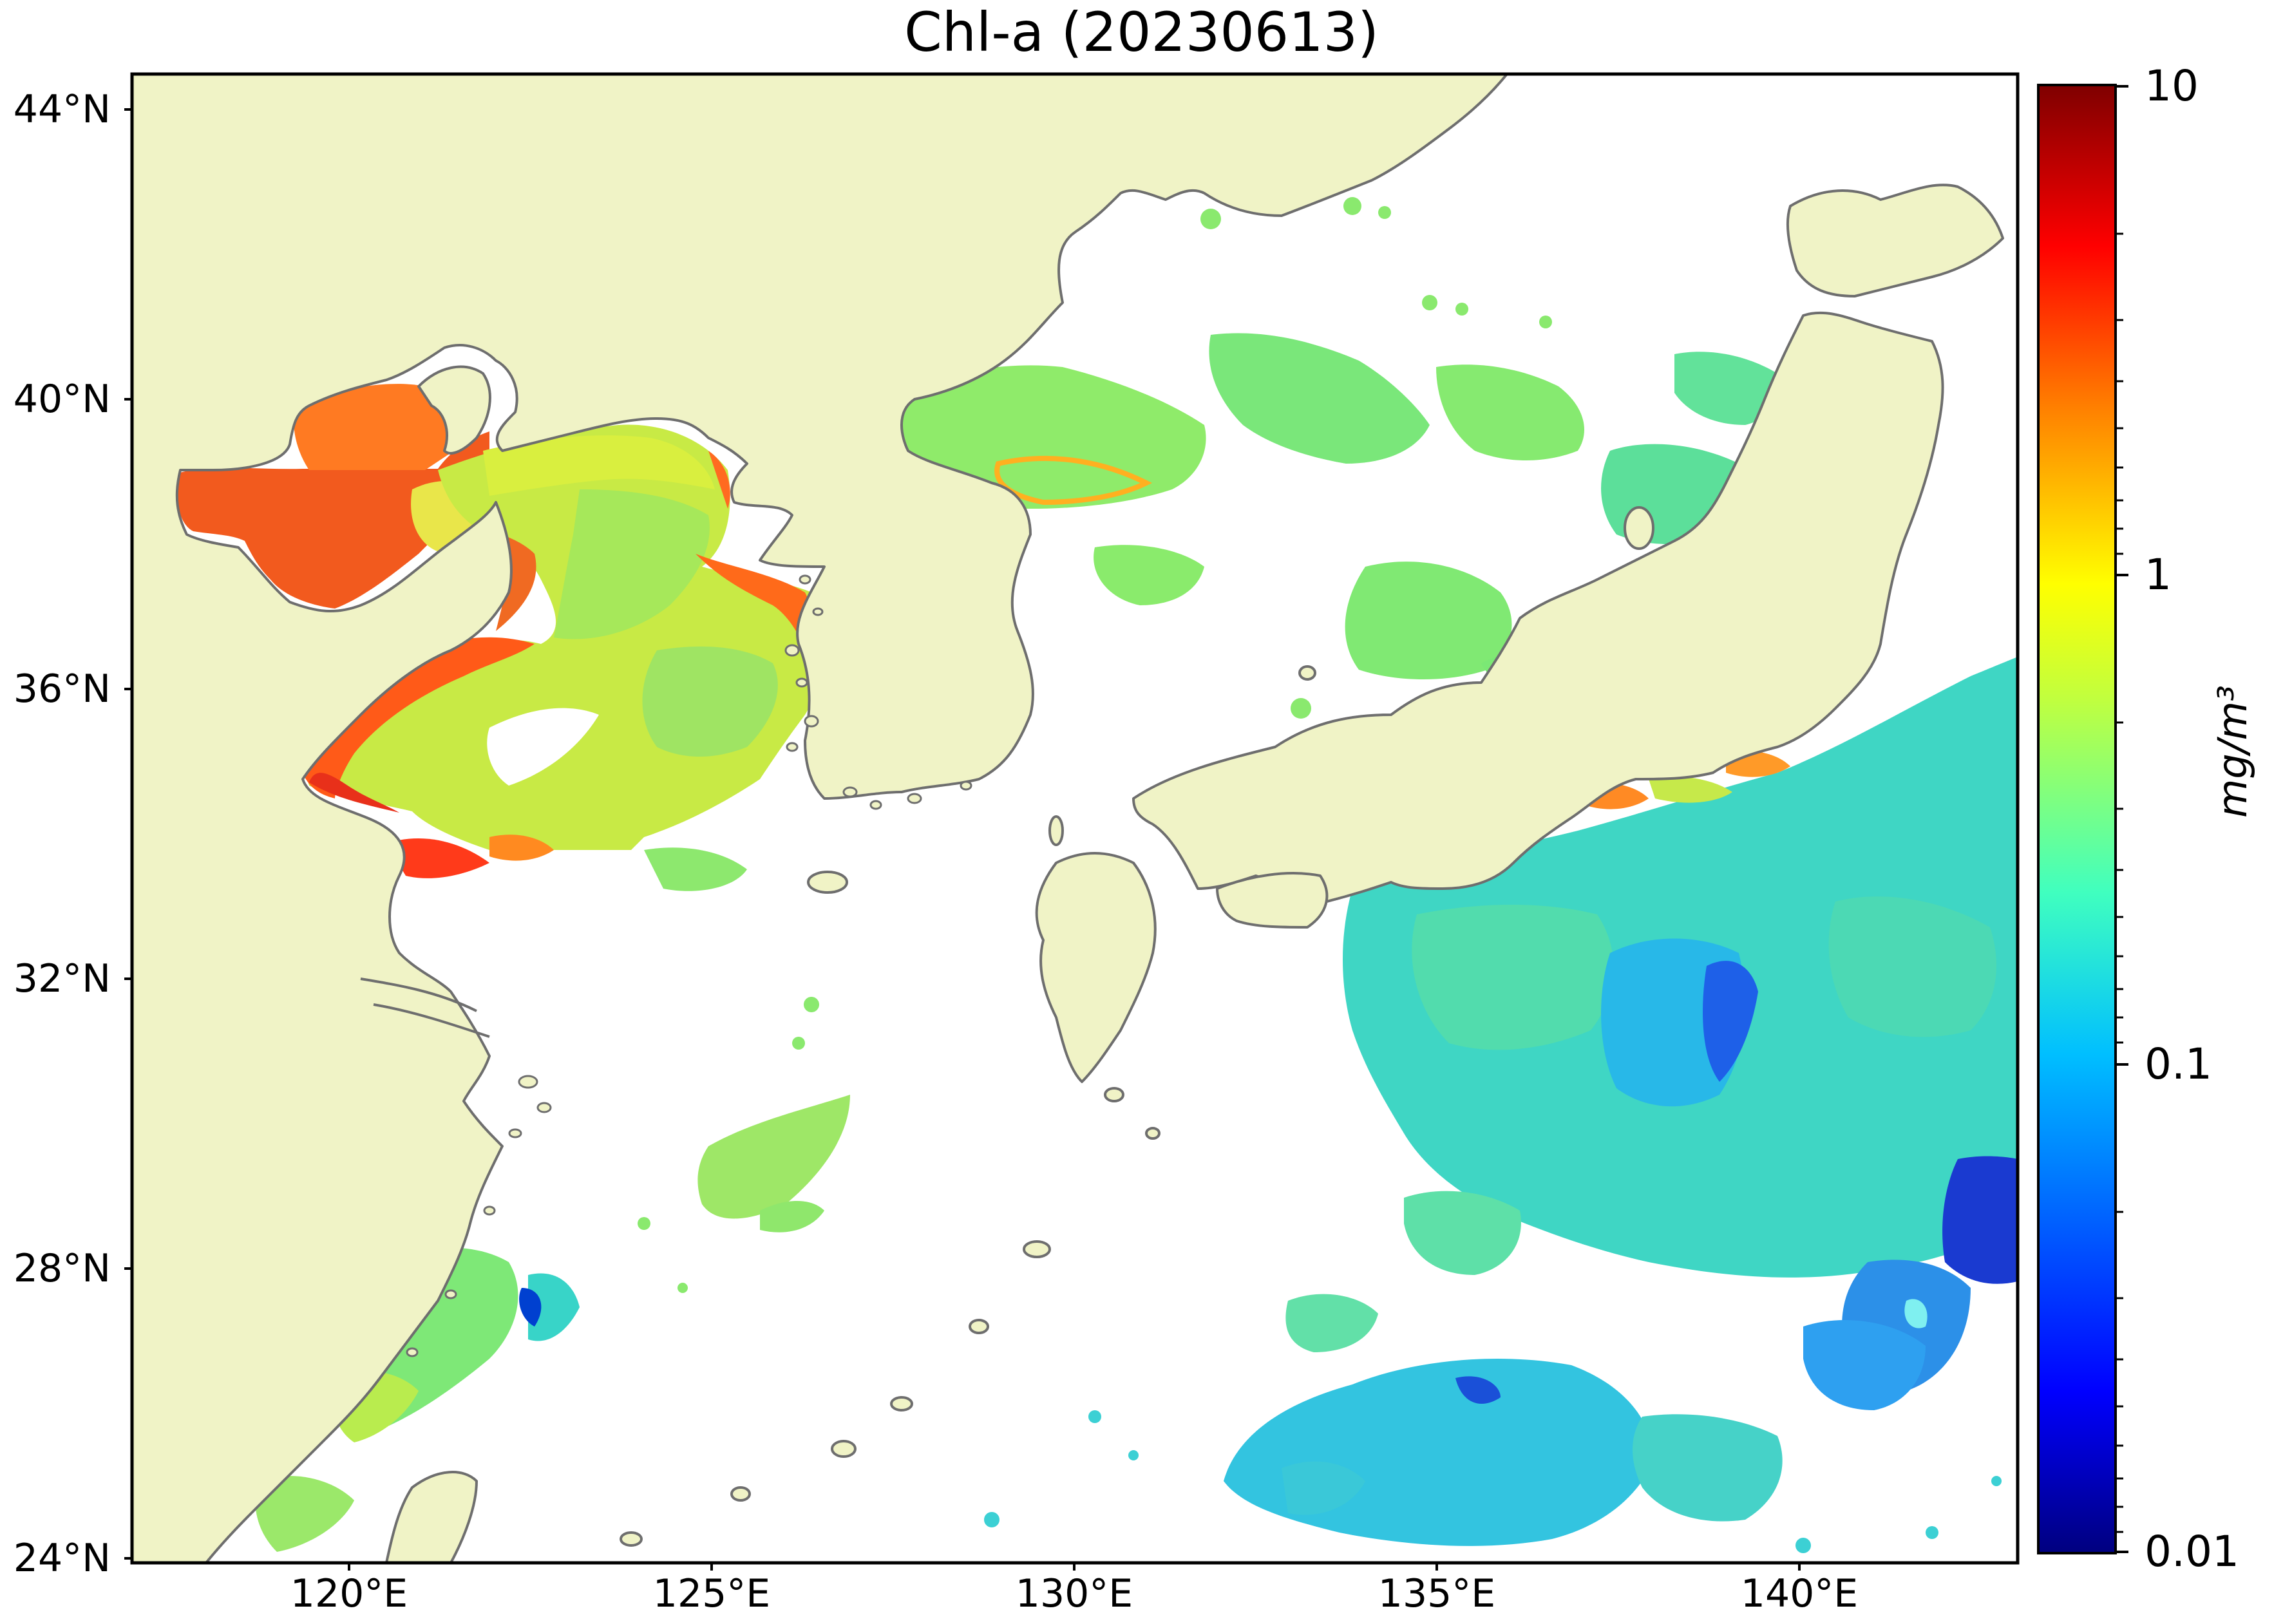 The width and height of the screenshot is (2283, 1624). What do you see at coordinates (62, 1269) in the screenshot?
I see `lat-label-28: 28°N` at bounding box center [62, 1269].